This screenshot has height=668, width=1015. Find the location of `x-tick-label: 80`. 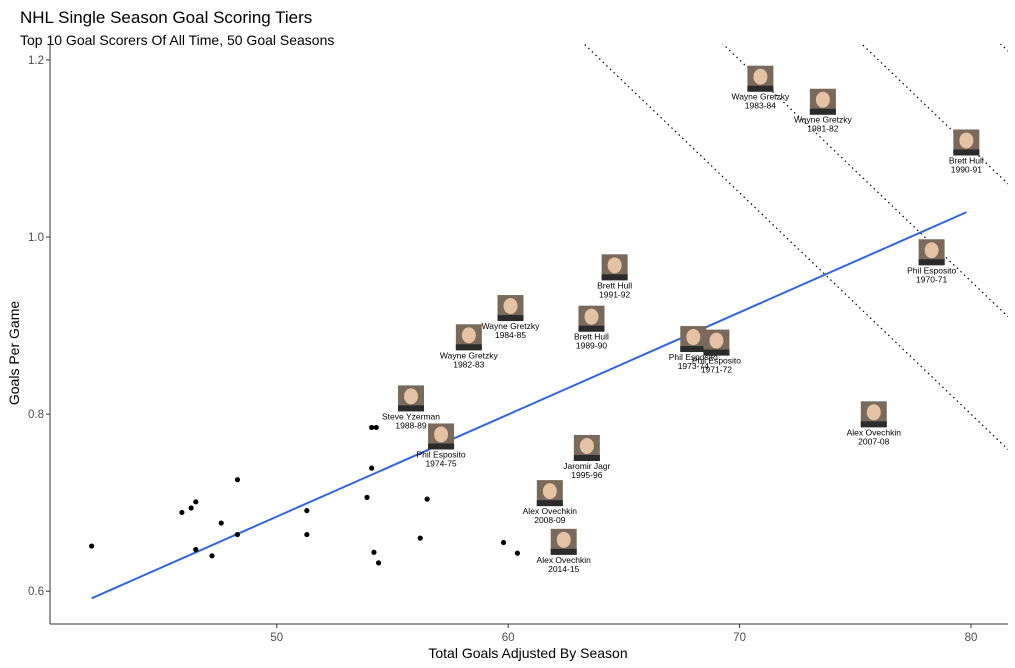

x-tick-label: 80 is located at coordinates (971, 638).